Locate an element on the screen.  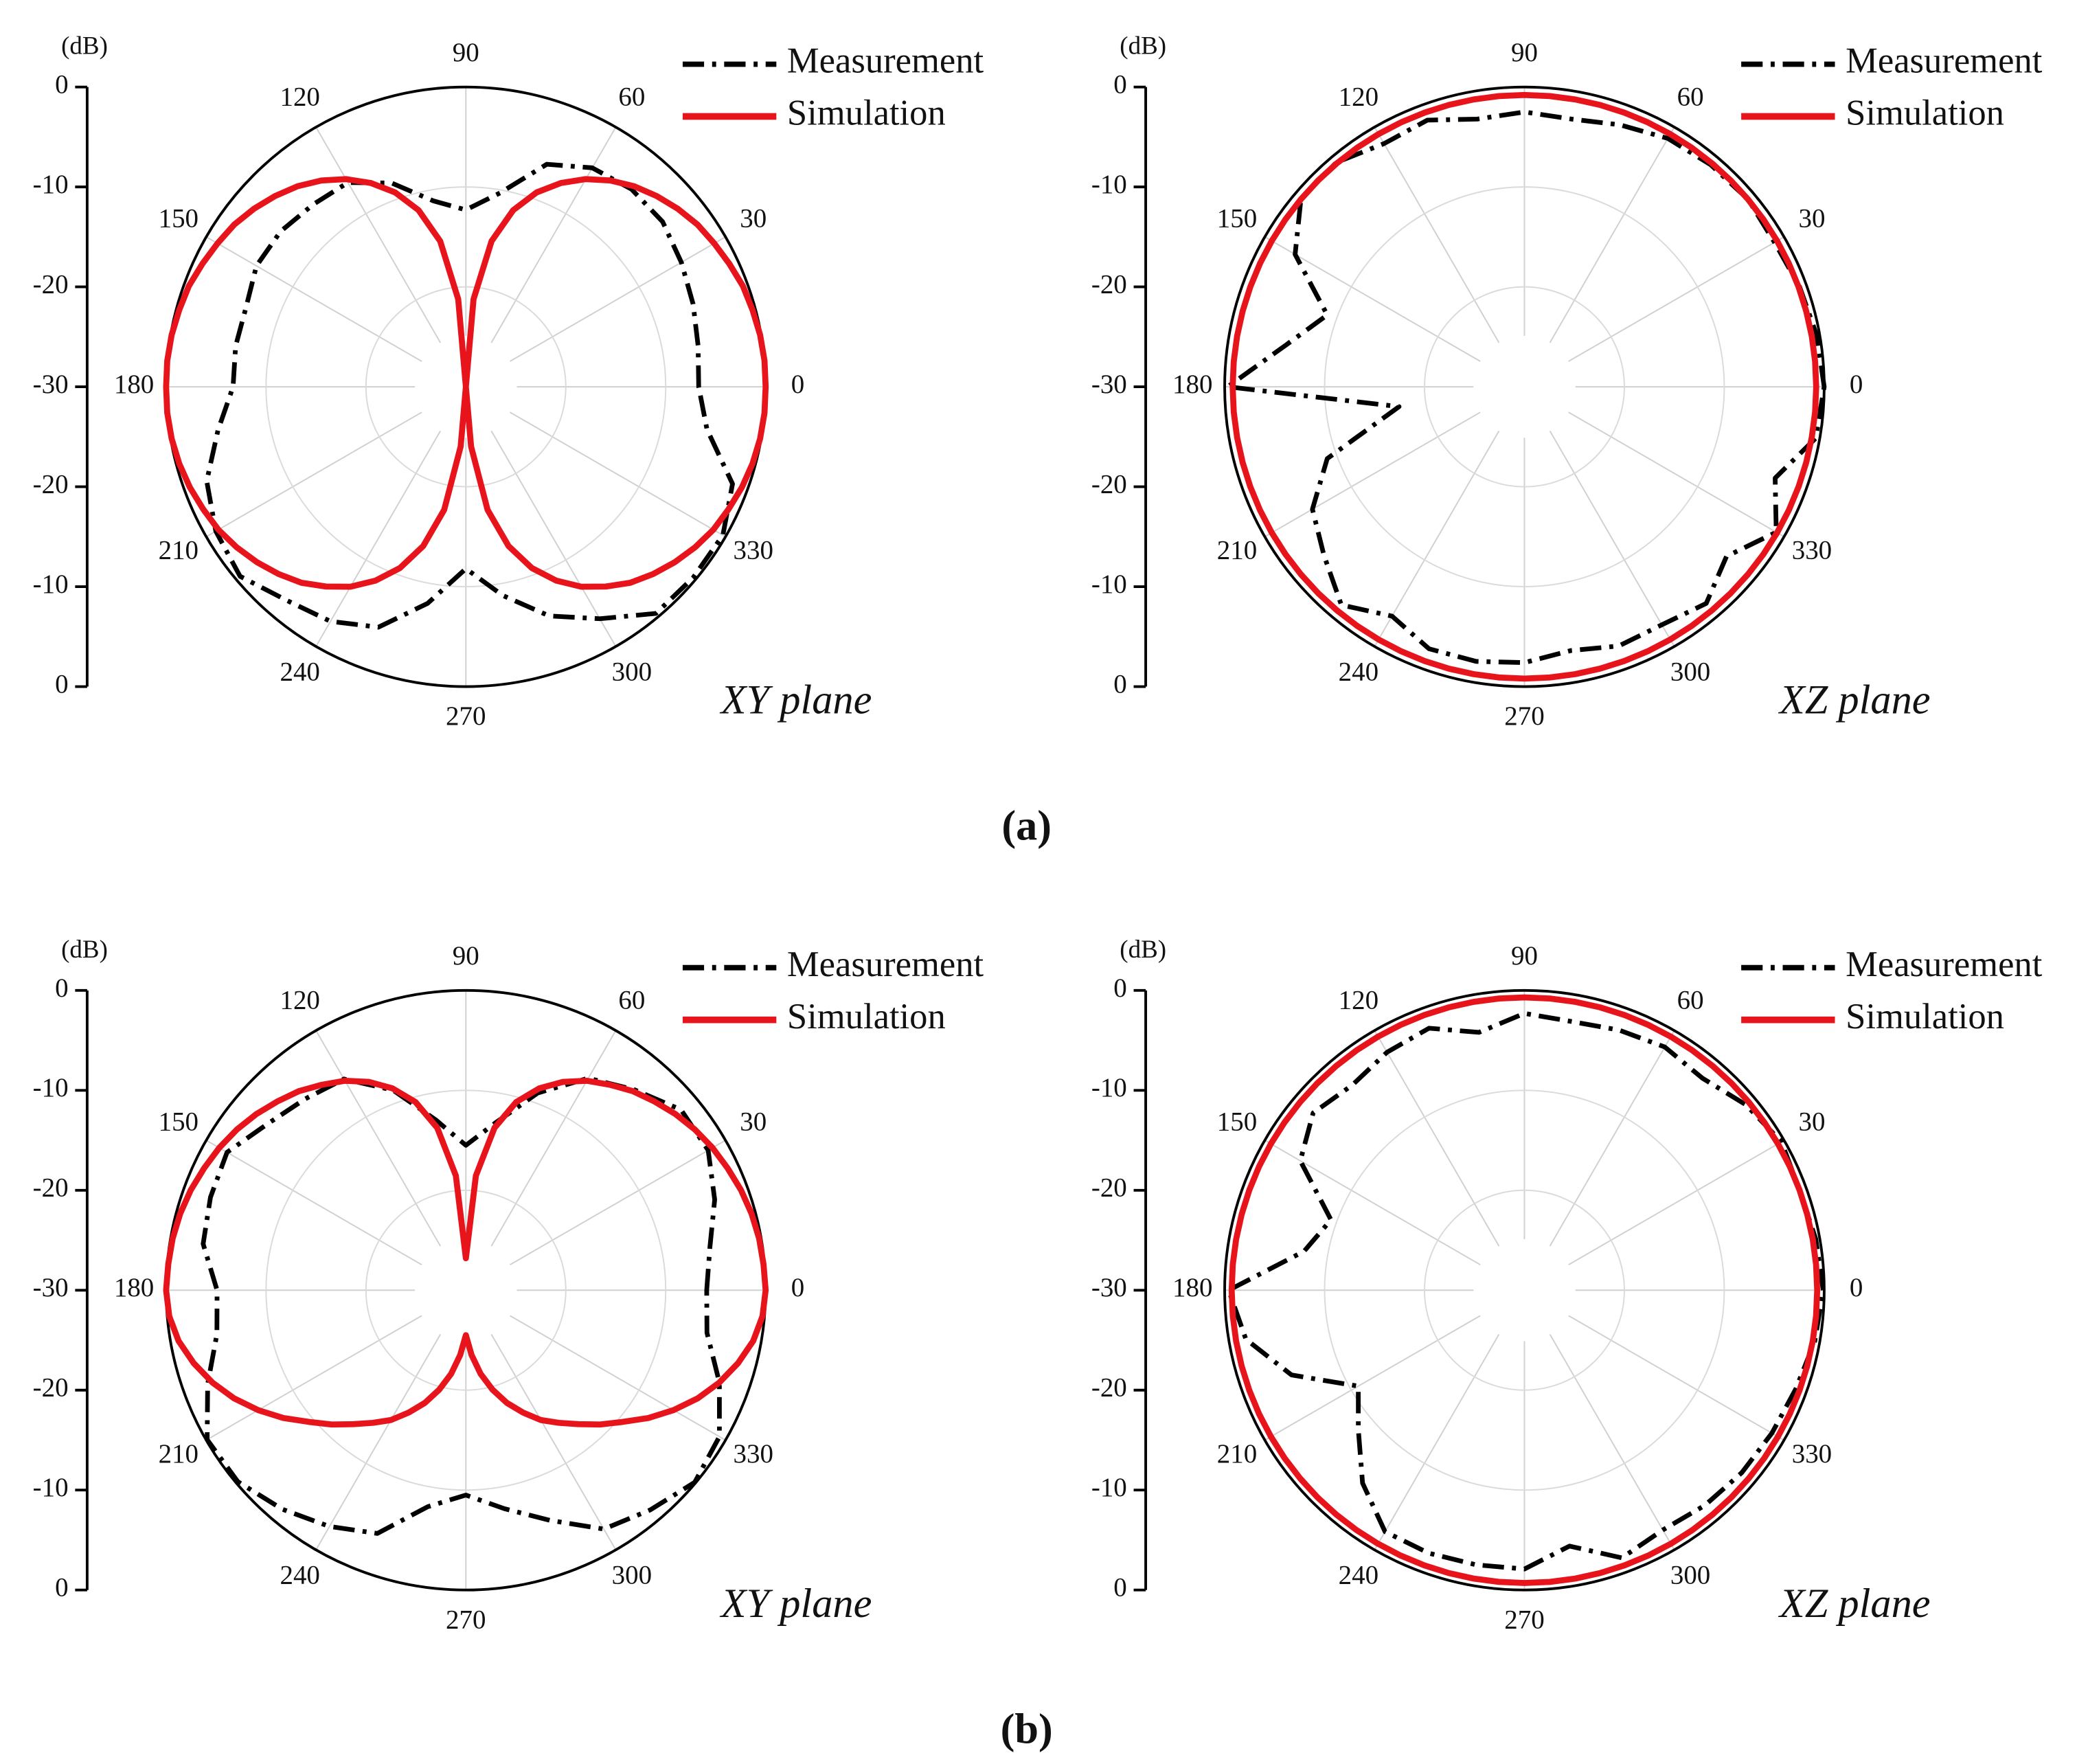
legend-label: Simulation is located at coordinates (1925, 113).